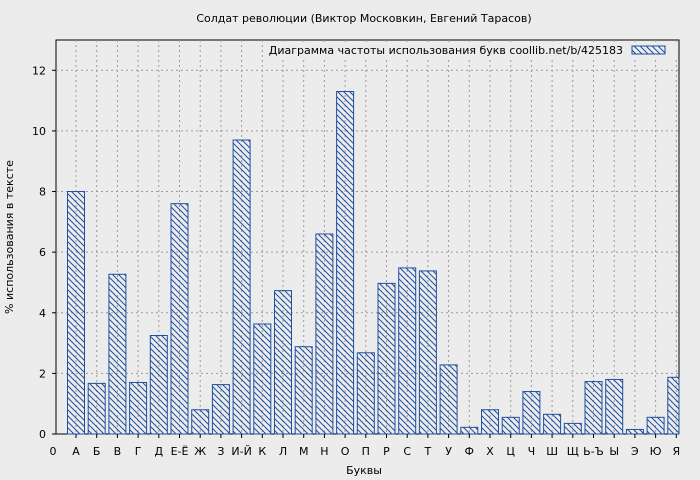 The image size is (700, 480). What do you see at coordinates (648, 50) in the screenshot?
I see `legend-swatch` at bounding box center [648, 50].